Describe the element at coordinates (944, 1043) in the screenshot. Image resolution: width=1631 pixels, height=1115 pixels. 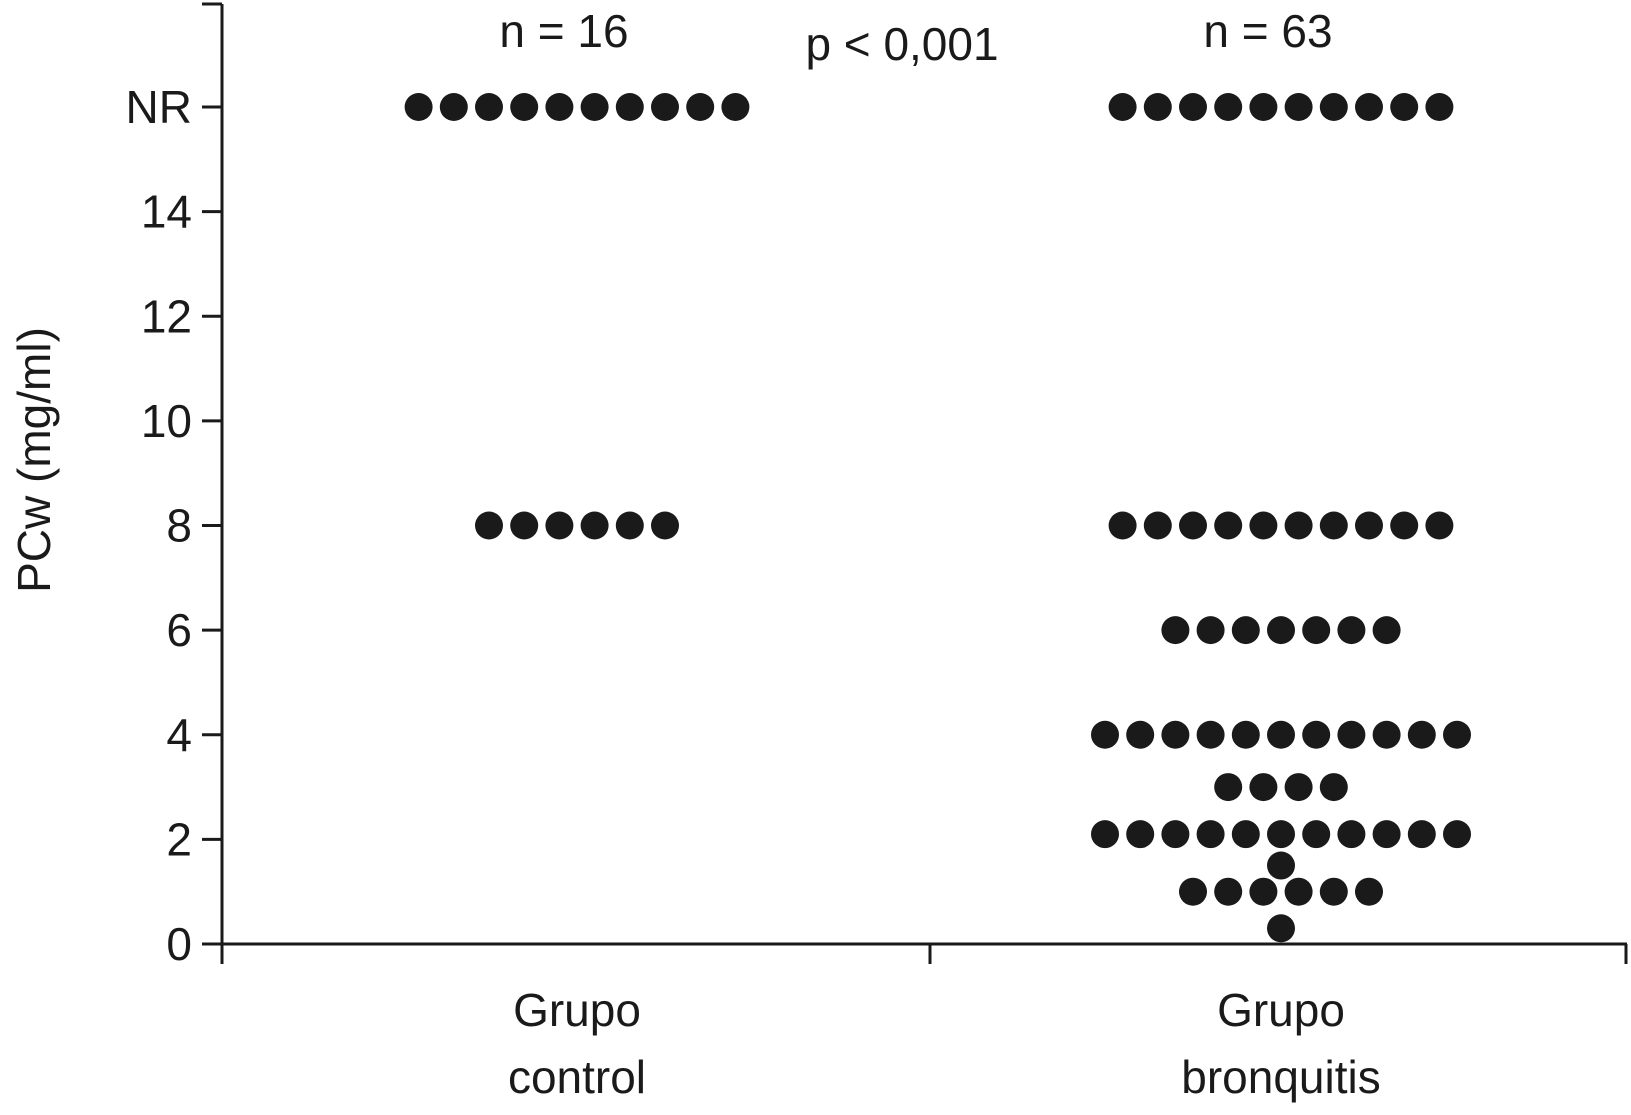
I see `category-labels: Grupo control Grupo bronquitis` at that location.